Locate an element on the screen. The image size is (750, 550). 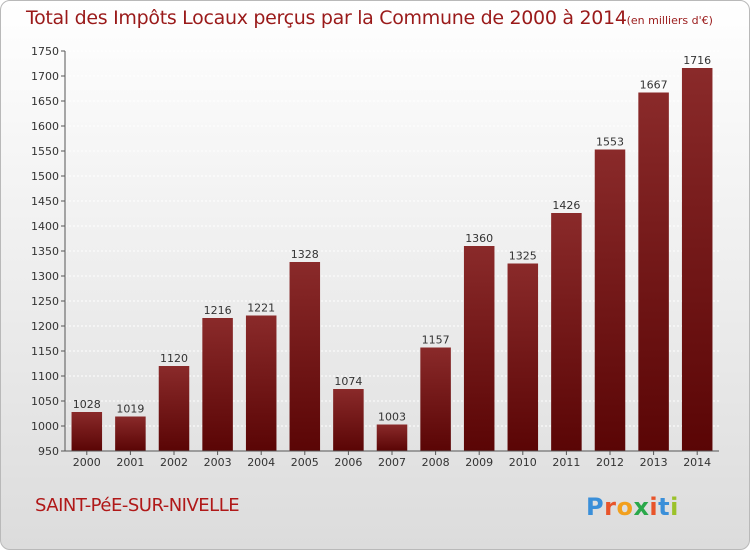
y-tick-label: 1200 is located at coordinates (45, 326).